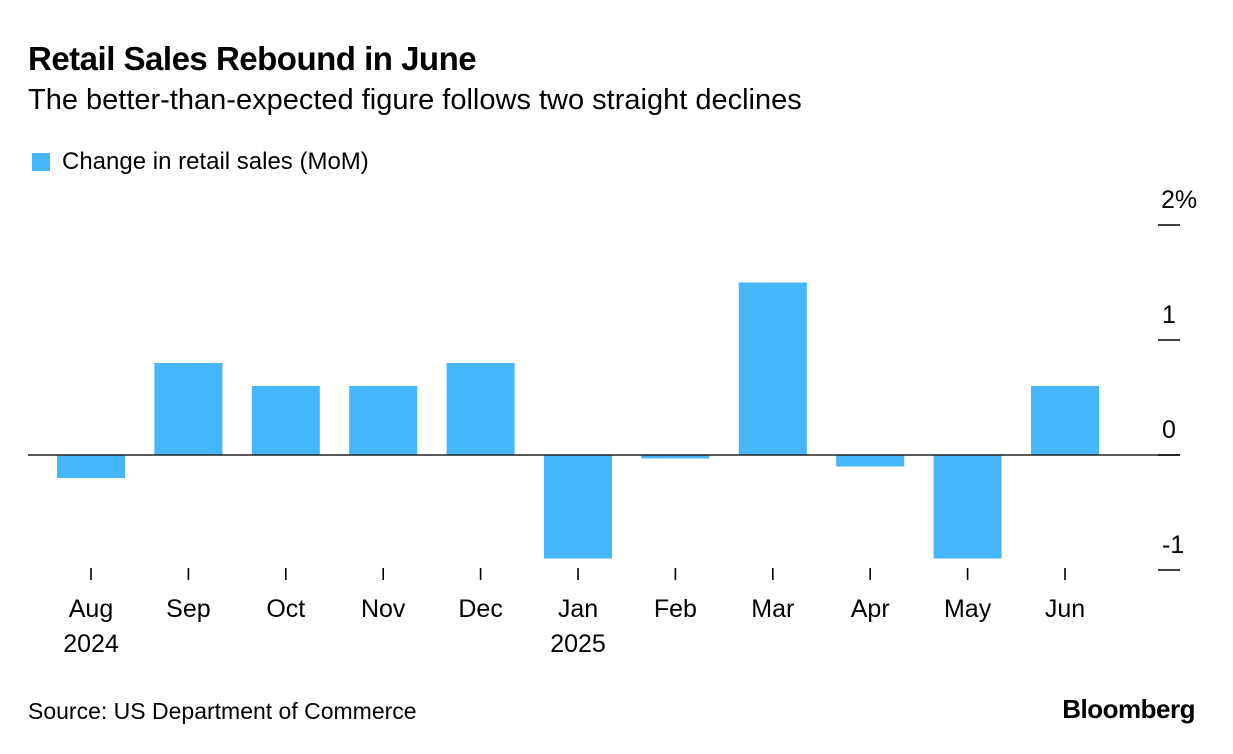 The image size is (1233, 754). What do you see at coordinates (188, 609) in the screenshot?
I see `x-tick-label: Sep` at bounding box center [188, 609].